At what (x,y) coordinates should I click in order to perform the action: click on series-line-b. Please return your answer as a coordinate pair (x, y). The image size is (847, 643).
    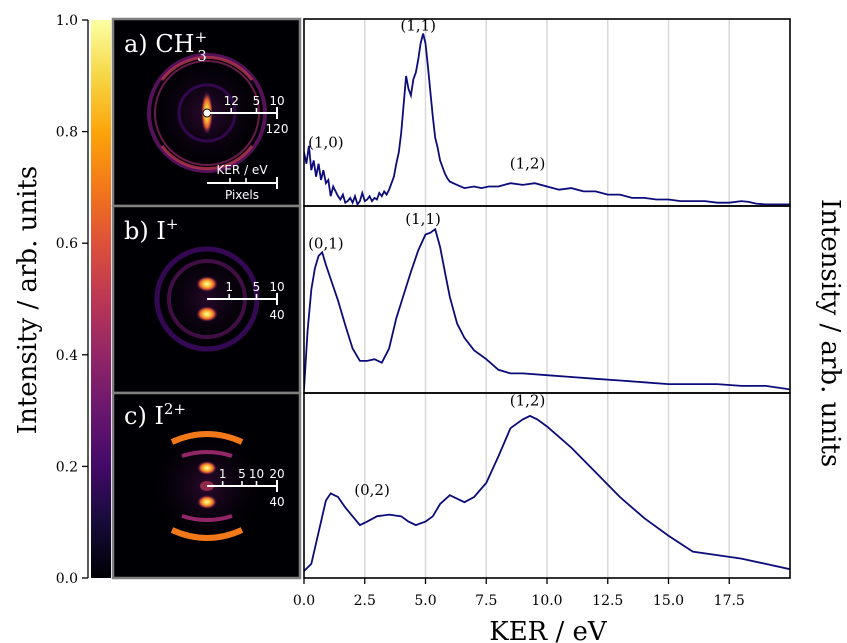
    Looking at the image, I should click on (547, 309).